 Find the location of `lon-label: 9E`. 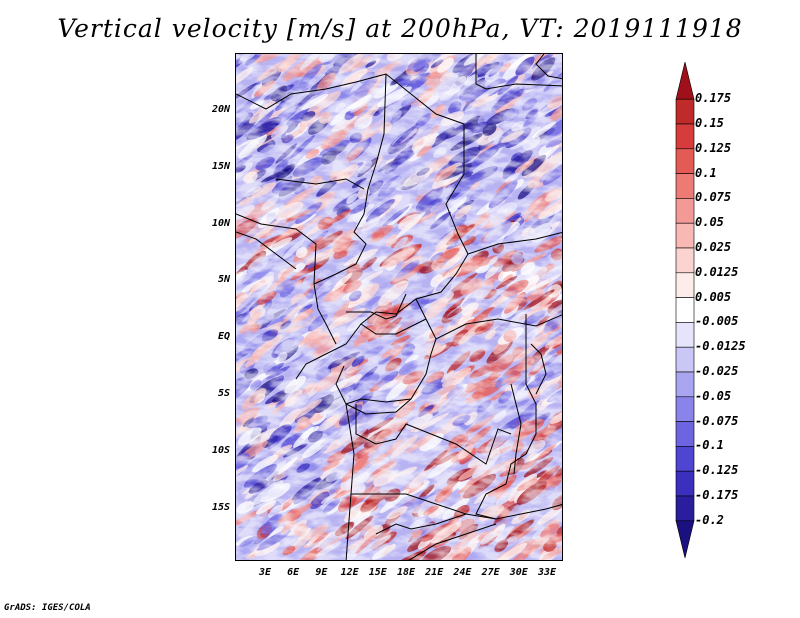

lon-label: 9E is located at coordinates (321, 572).